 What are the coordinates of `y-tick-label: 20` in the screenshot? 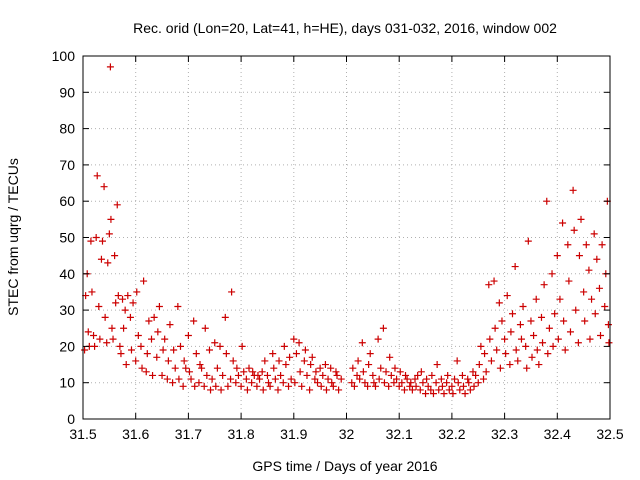 It's located at (67, 346).